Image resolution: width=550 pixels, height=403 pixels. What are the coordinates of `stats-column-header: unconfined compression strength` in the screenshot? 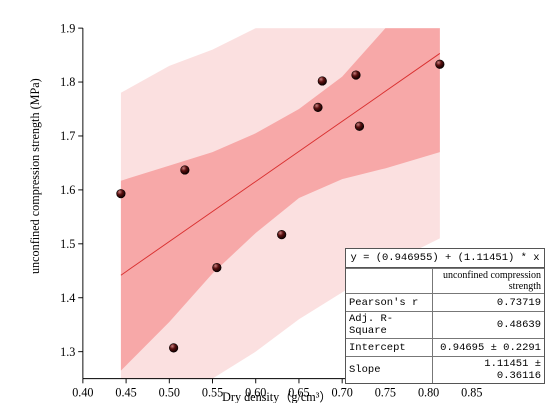 It's located at (488, 281).